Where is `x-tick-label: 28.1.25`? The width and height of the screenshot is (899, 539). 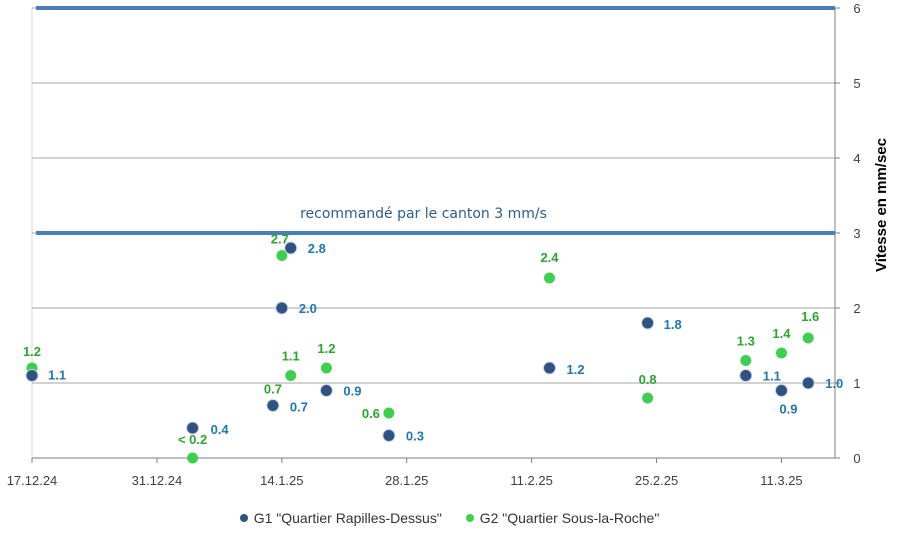 x-tick-label: 28.1.25 is located at coordinates (406, 480).